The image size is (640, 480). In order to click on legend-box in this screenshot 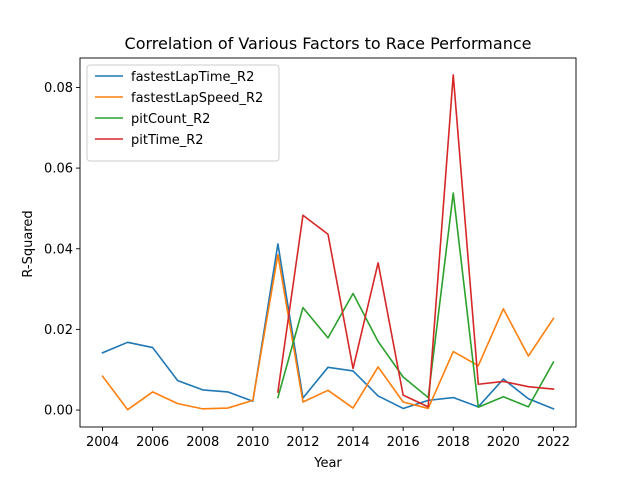, I will do `click(183, 113)`.